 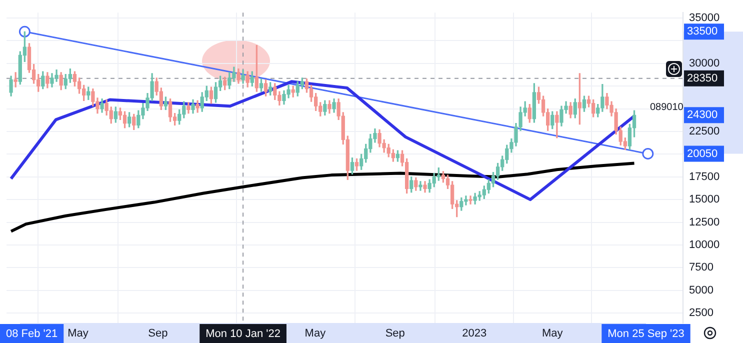 I want to click on x-tick-label: 2023, so click(x=474, y=334).